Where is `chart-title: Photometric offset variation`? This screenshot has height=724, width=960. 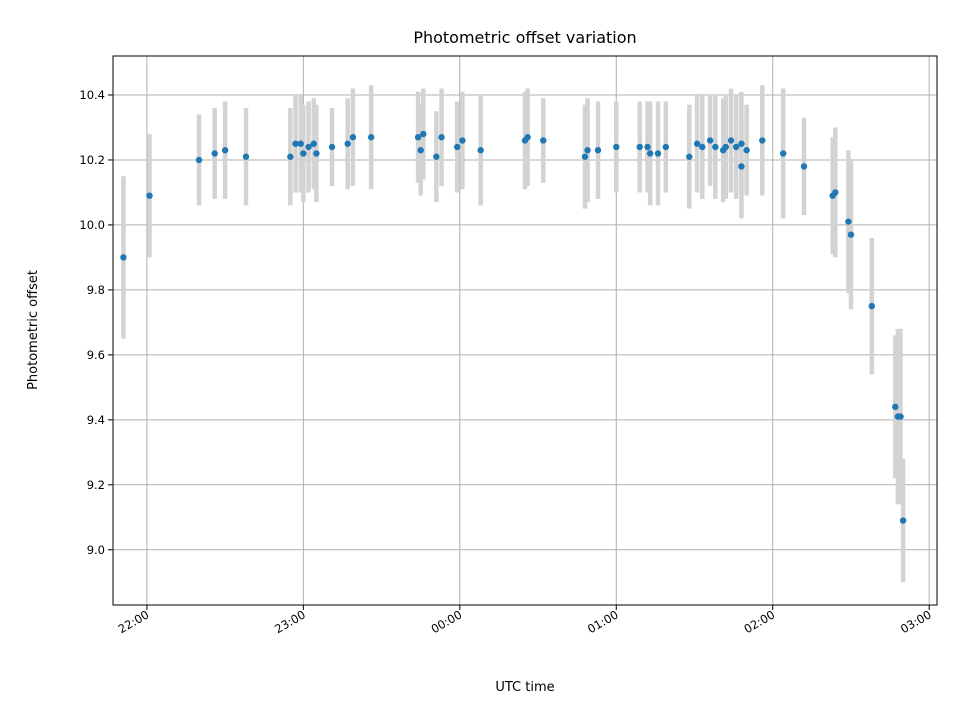 chart-title: Photometric offset variation is located at coordinates (524, 37).